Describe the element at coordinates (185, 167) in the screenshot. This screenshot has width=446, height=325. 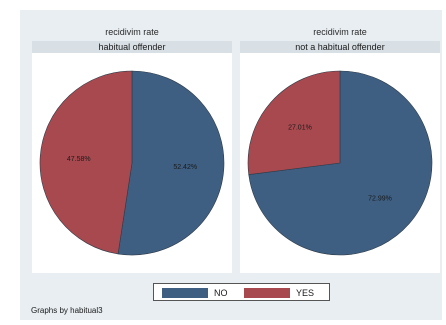
I see `slice-label-no-panel-1: 52.42%` at that location.